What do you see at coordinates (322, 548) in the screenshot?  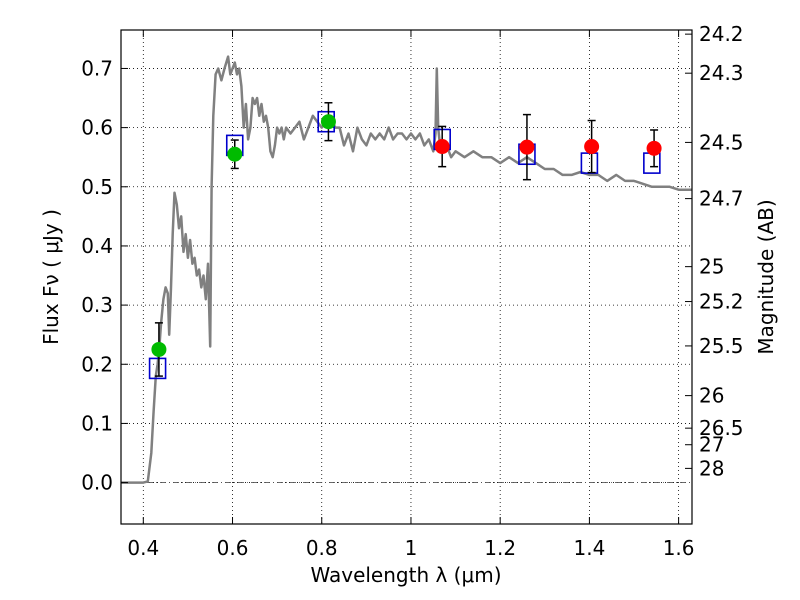 I see `x-tick-label: 0.8` at bounding box center [322, 548].